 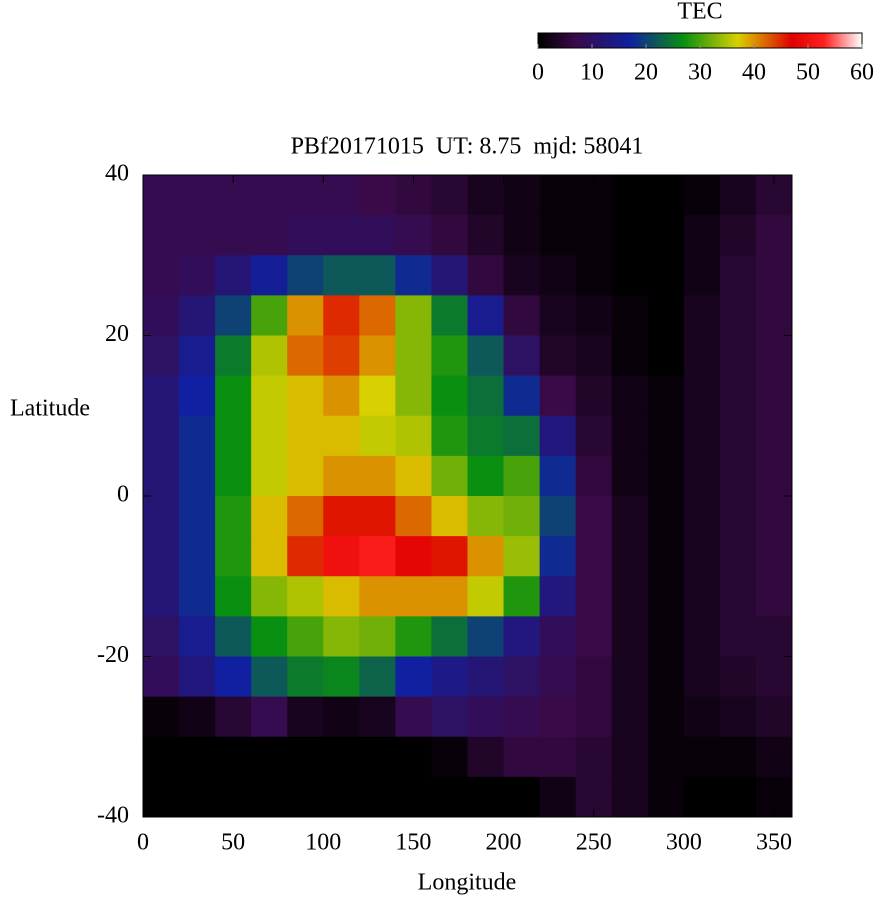 What do you see at coordinates (594, 843) in the screenshot?
I see `x-tick-label: 250` at bounding box center [594, 843].